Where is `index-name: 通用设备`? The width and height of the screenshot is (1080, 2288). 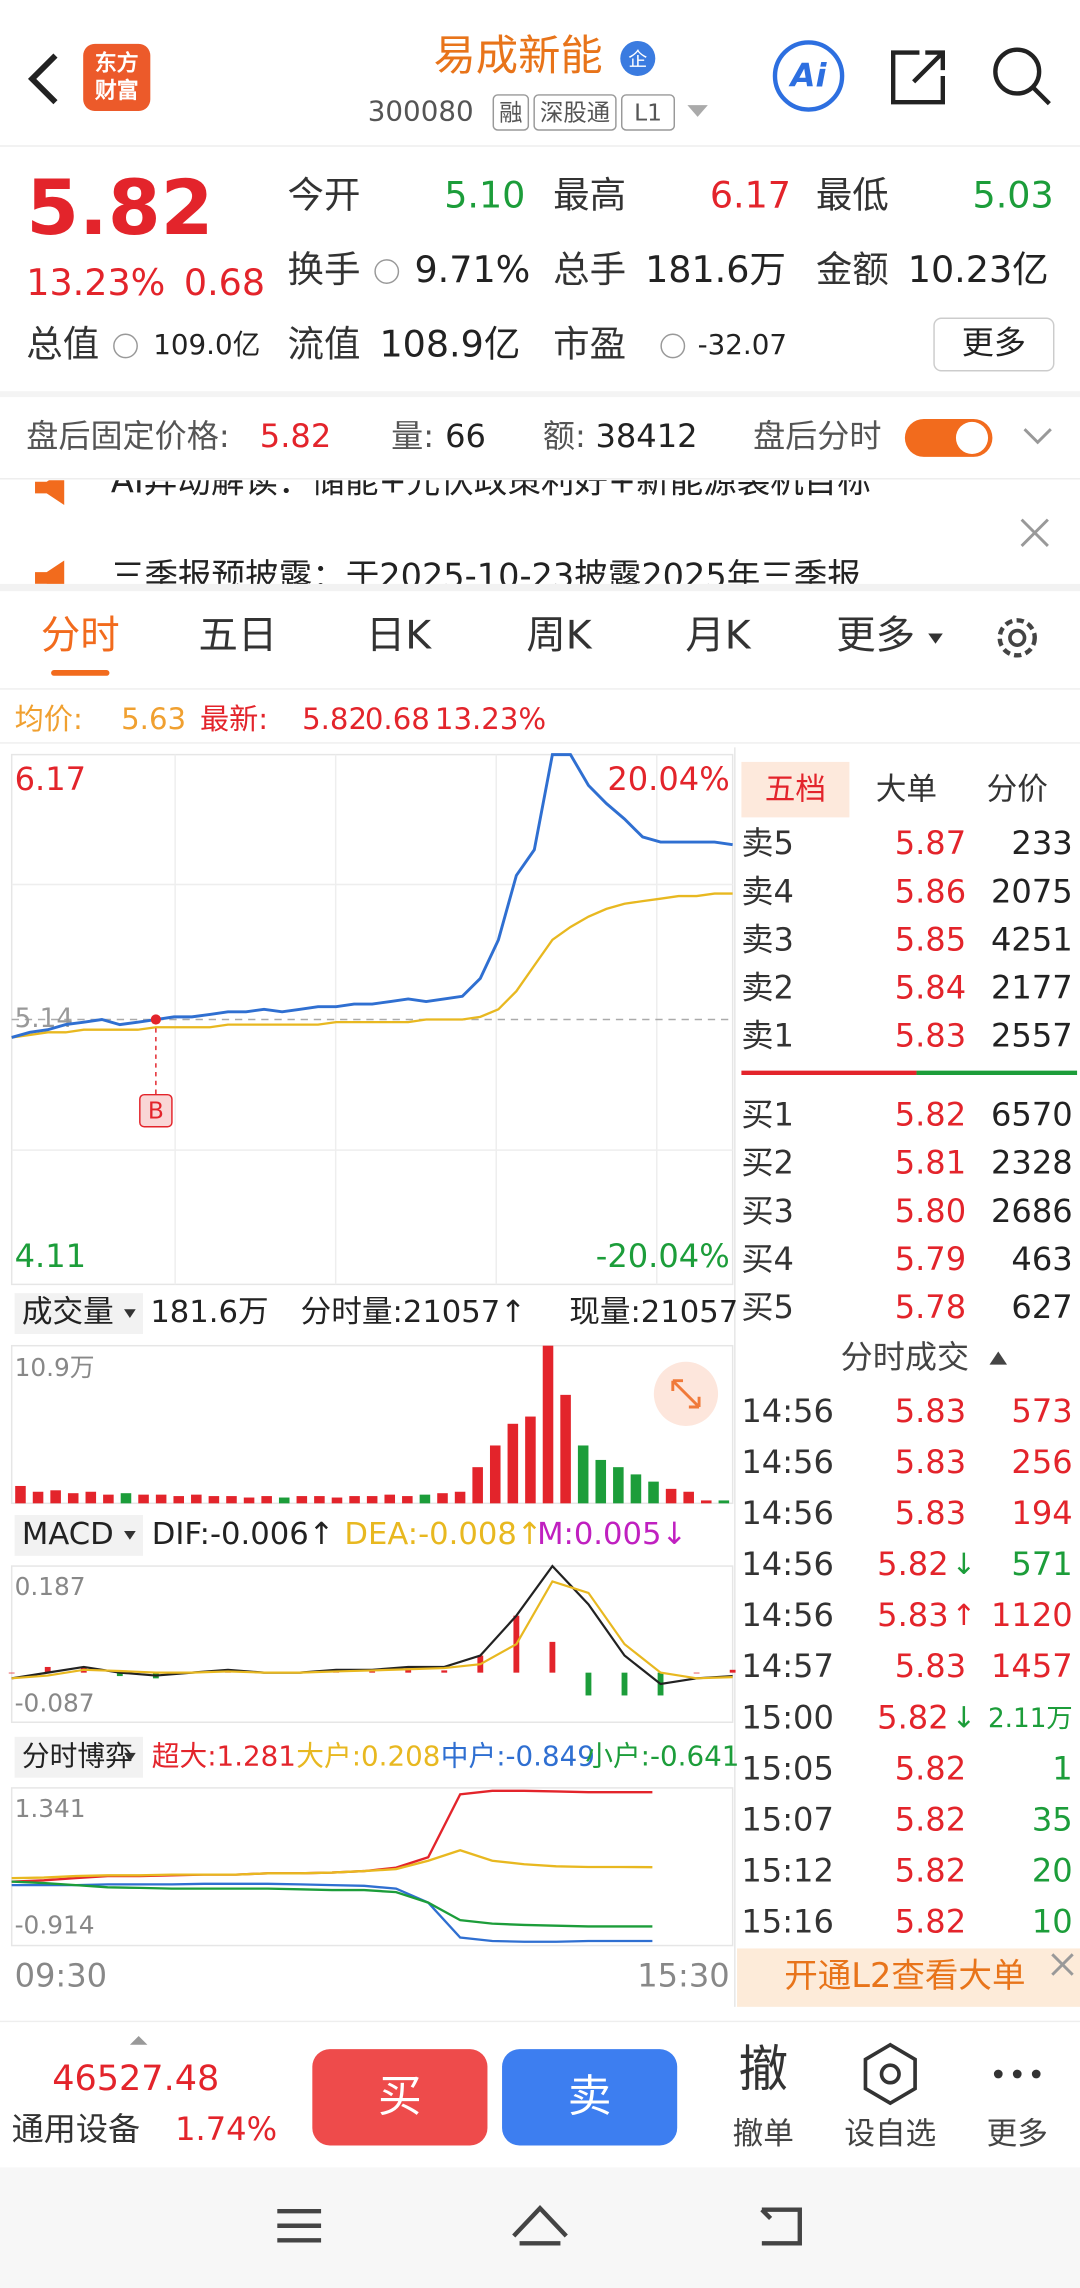
index-name: 通用设备 is located at coordinates (76, 2129).